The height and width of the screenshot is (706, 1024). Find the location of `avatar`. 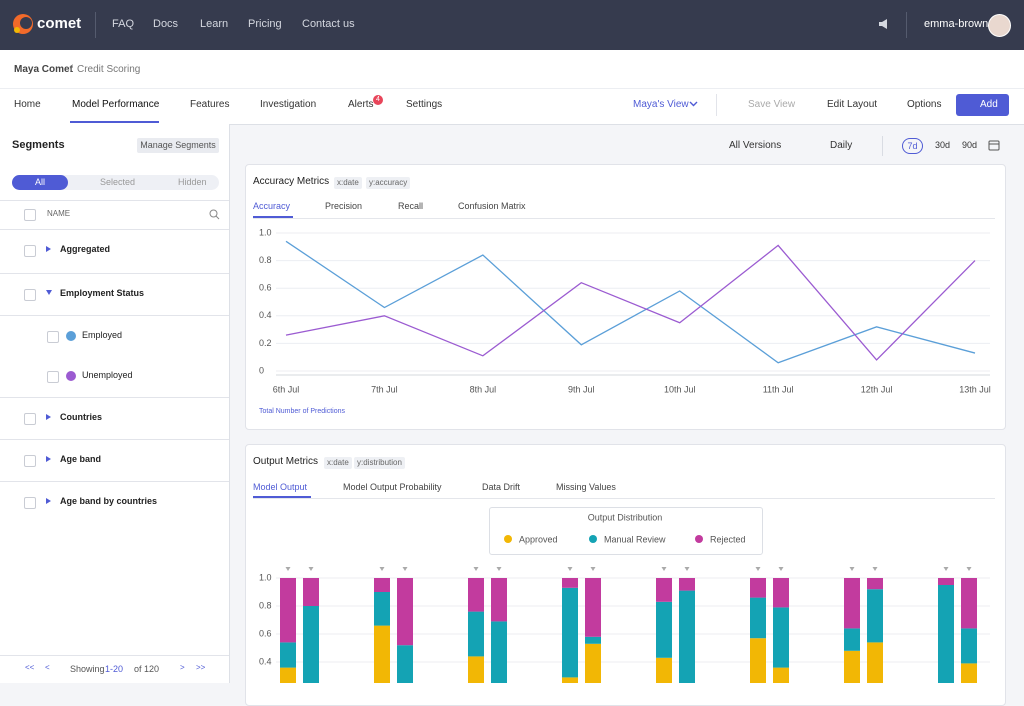

avatar is located at coordinates (999, 25).